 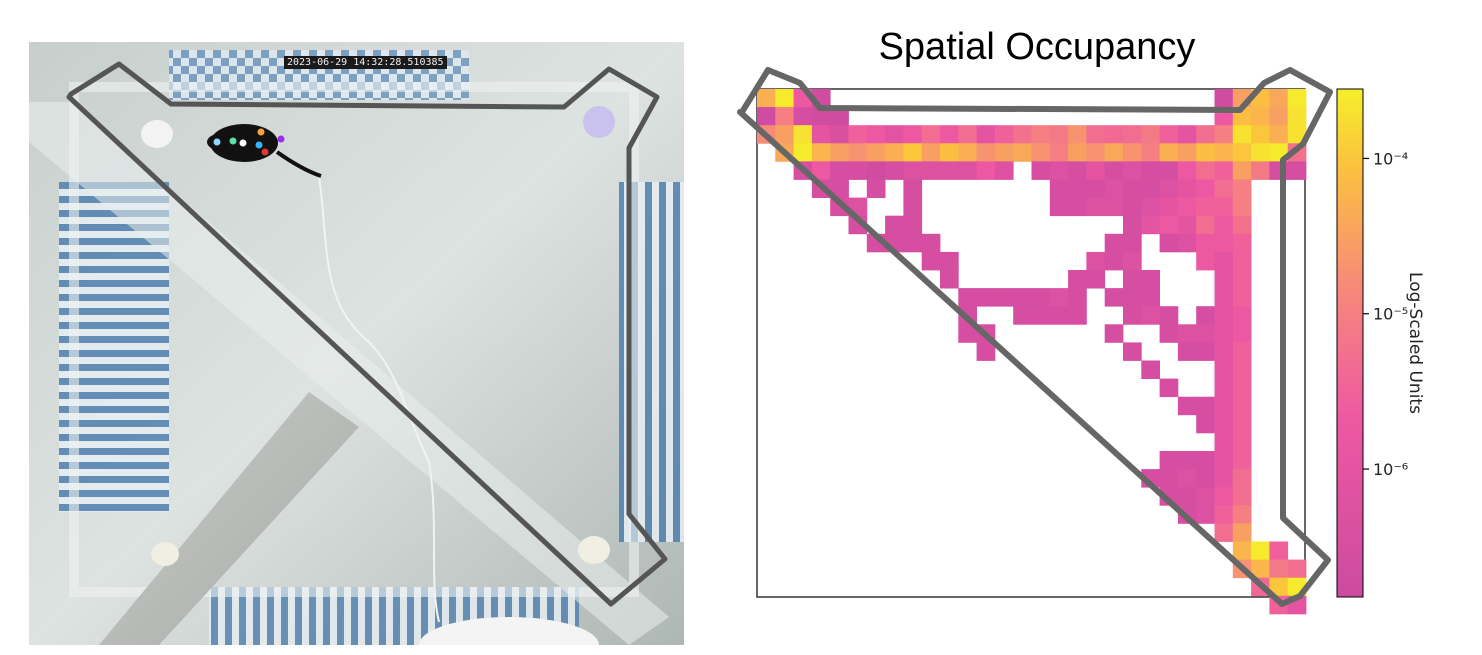 What do you see at coordinates (379, 399) in the screenshot?
I see `tether-cable` at bounding box center [379, 399].